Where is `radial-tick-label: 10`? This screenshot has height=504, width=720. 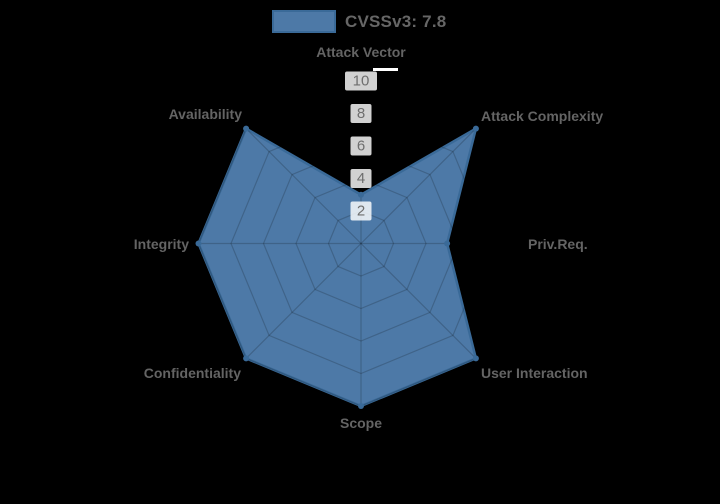
radial-tick-label: 10 is located at coordinates (361, 81).